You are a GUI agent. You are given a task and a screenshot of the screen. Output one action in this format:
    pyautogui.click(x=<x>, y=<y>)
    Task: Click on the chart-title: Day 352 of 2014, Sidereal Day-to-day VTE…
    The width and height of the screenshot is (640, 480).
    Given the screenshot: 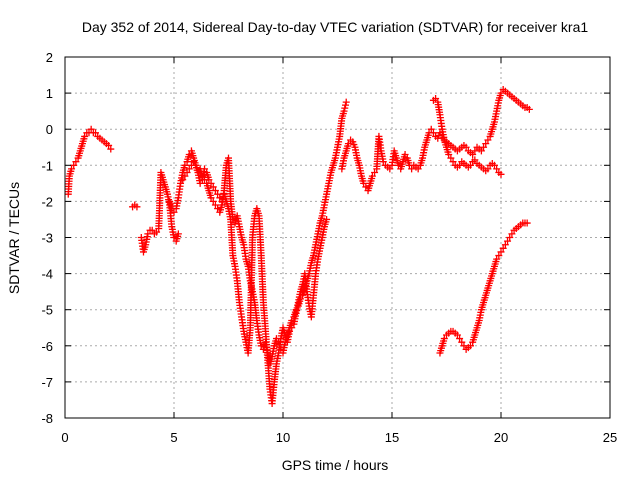 What is the action you would take?
    pyautogui.click(x=335, y=27)
    